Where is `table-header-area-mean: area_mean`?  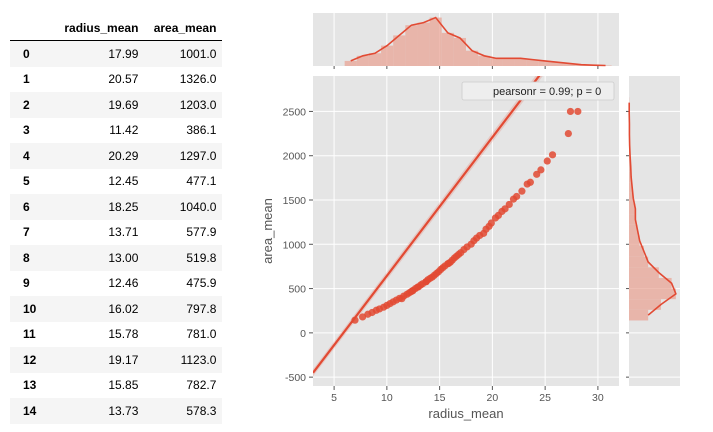
table-header-area-mean: area_mean is located at coordinates (185, 27).